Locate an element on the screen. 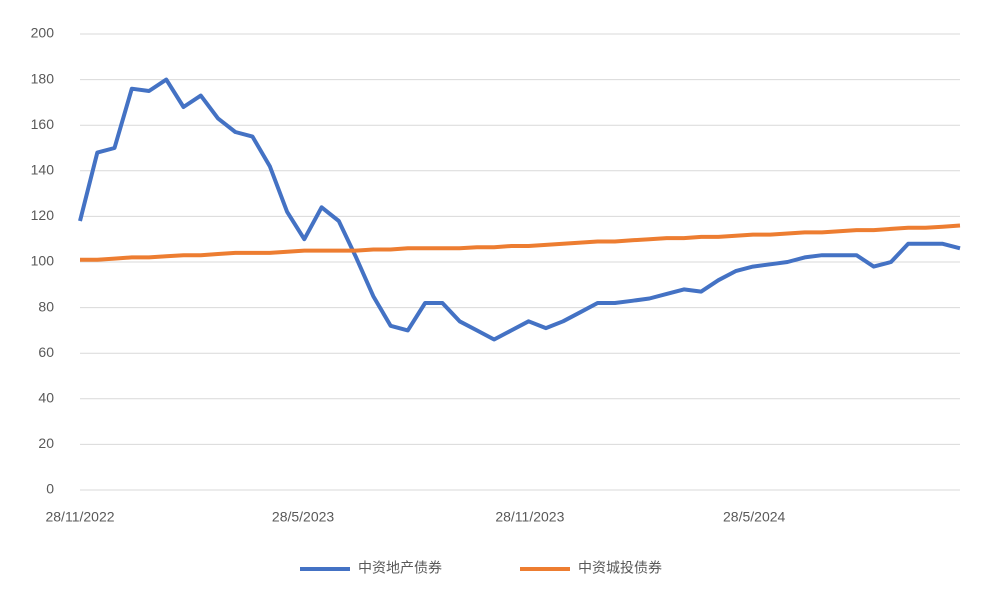 Image resolution: width=994 pixels, height=601 pixels. y-tick-label: 80 is located at coordinates (46, 306).